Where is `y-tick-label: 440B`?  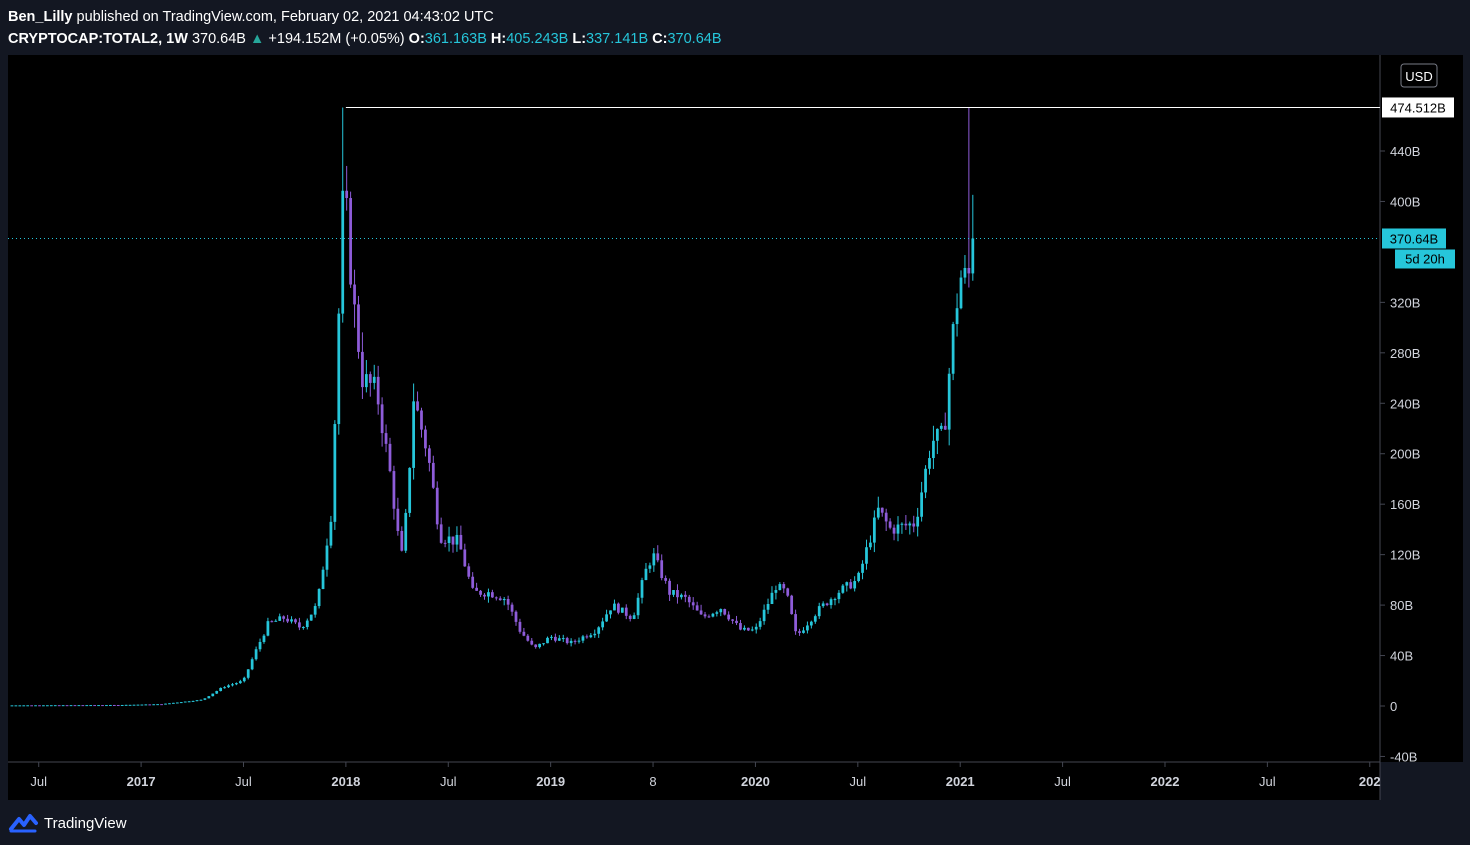
y-tick-label: 440B is located at coordinates (1405, 151).